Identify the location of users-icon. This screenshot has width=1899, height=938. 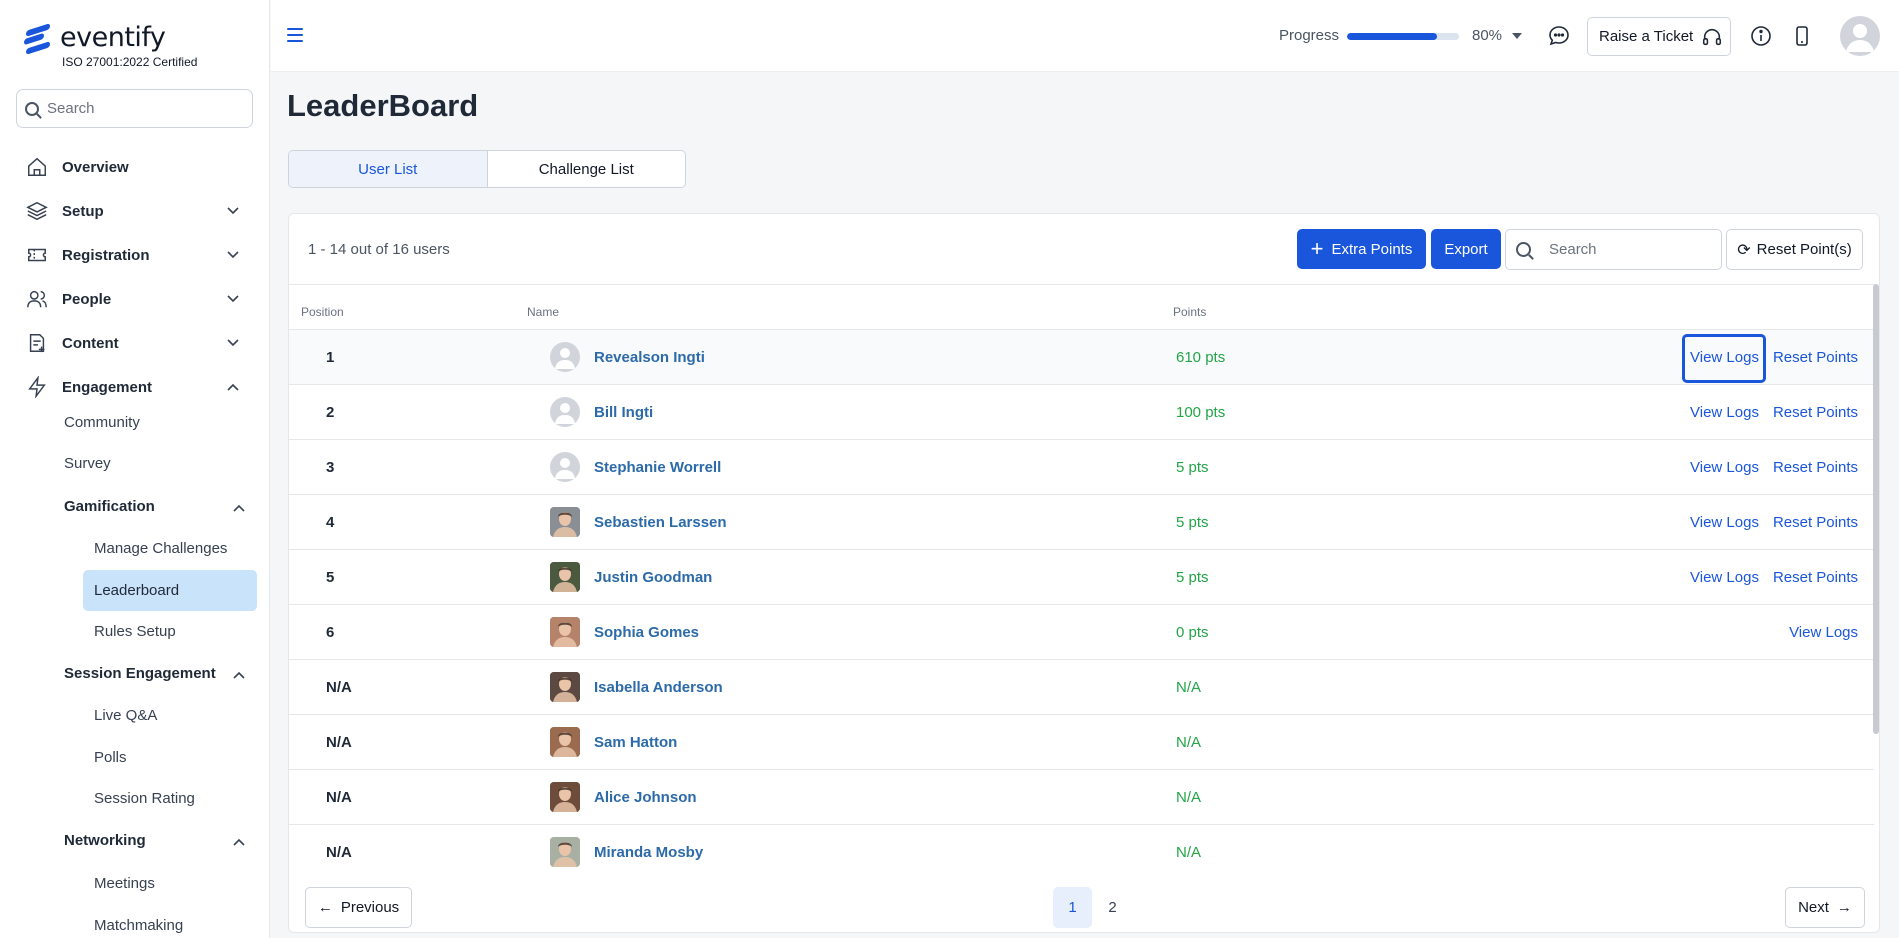
(37, 299).